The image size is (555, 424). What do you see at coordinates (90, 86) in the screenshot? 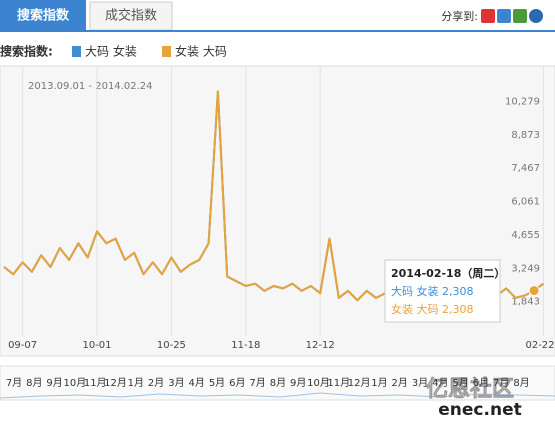
I see `date-range: 2013.09.01 - 2014.02.24` at bounding box center [90, 86].